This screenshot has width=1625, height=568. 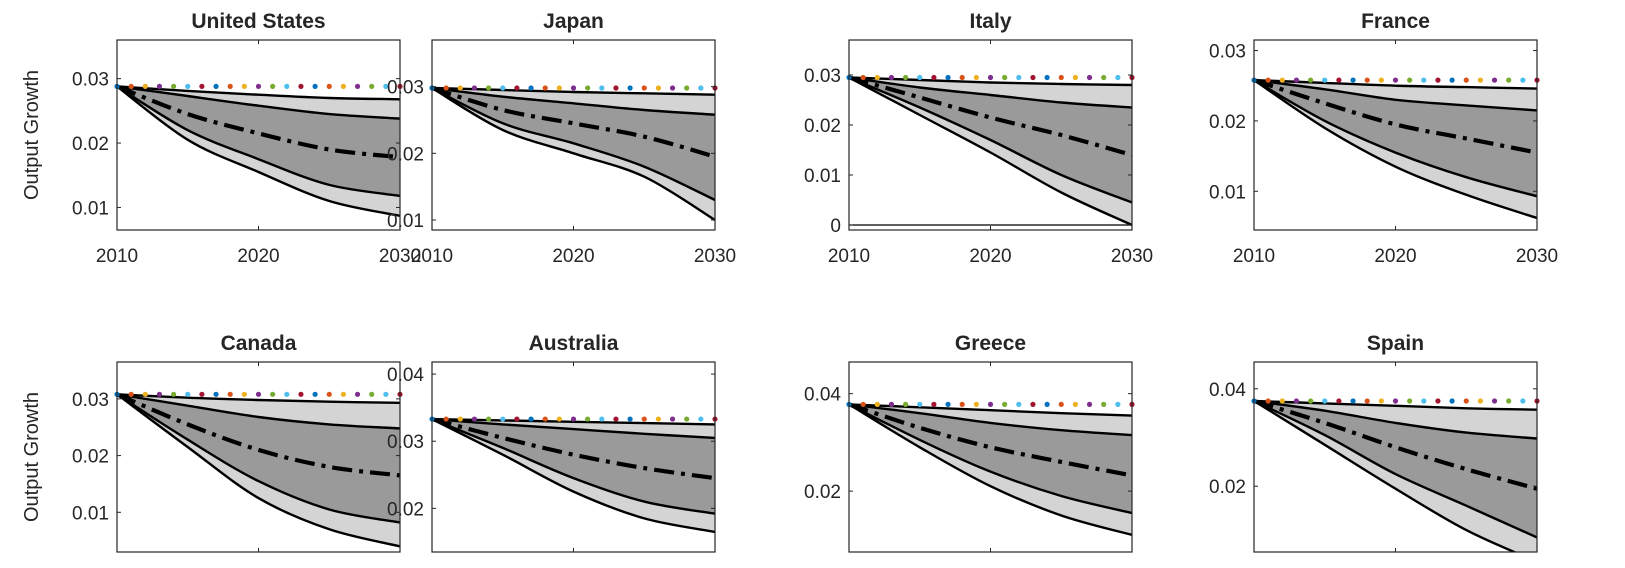 What do you see at coordinates (405, 221) in the screenshot?
I see `y-tick-label: 0.01` at bounding box center [405, 221].